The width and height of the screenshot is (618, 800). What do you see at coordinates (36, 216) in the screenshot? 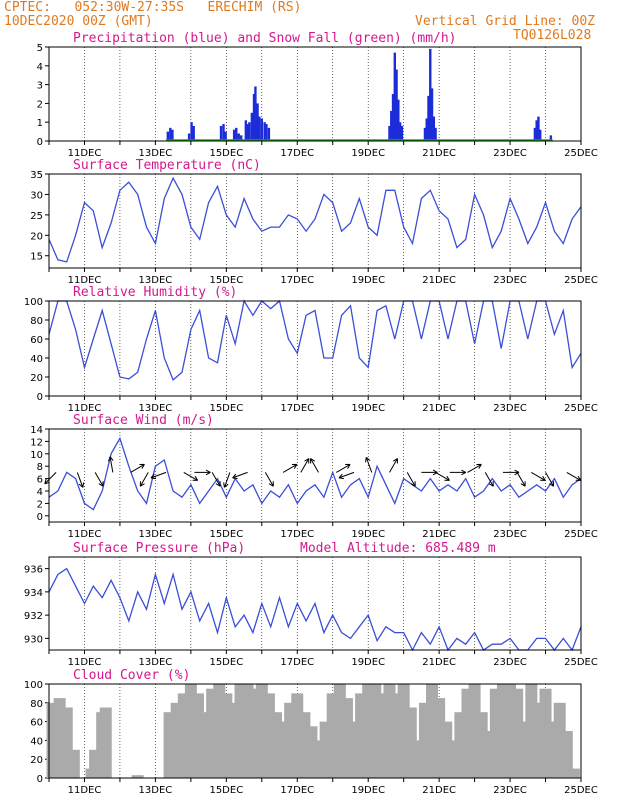
I see `y-tick-label: 25` at bounding box center [36, 216].